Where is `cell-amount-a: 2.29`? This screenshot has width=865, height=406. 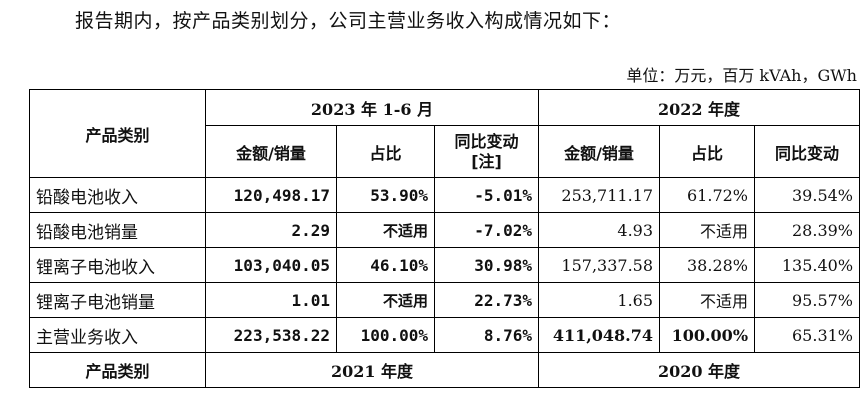
cell-amount-a: 2.29 is located at coordinates (271, 230).